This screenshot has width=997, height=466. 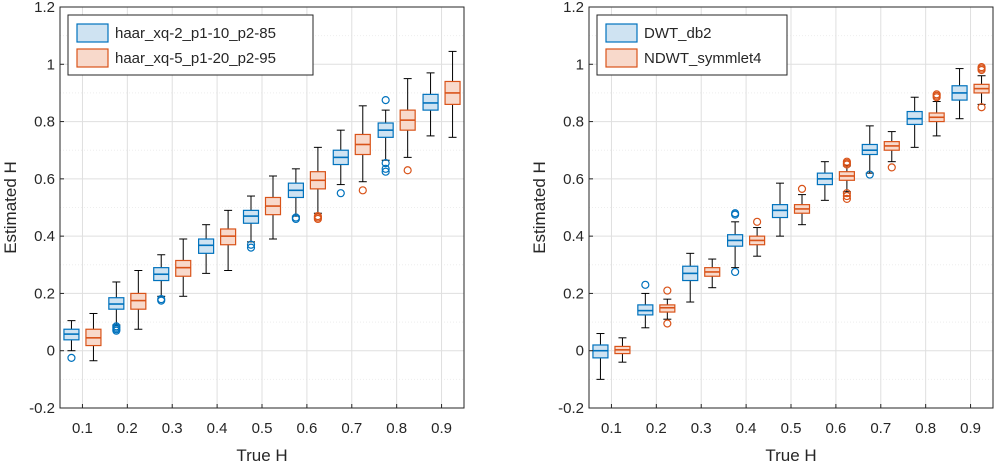 I want to click on legend-label: DWT_db2, so click(x=678, y=33).